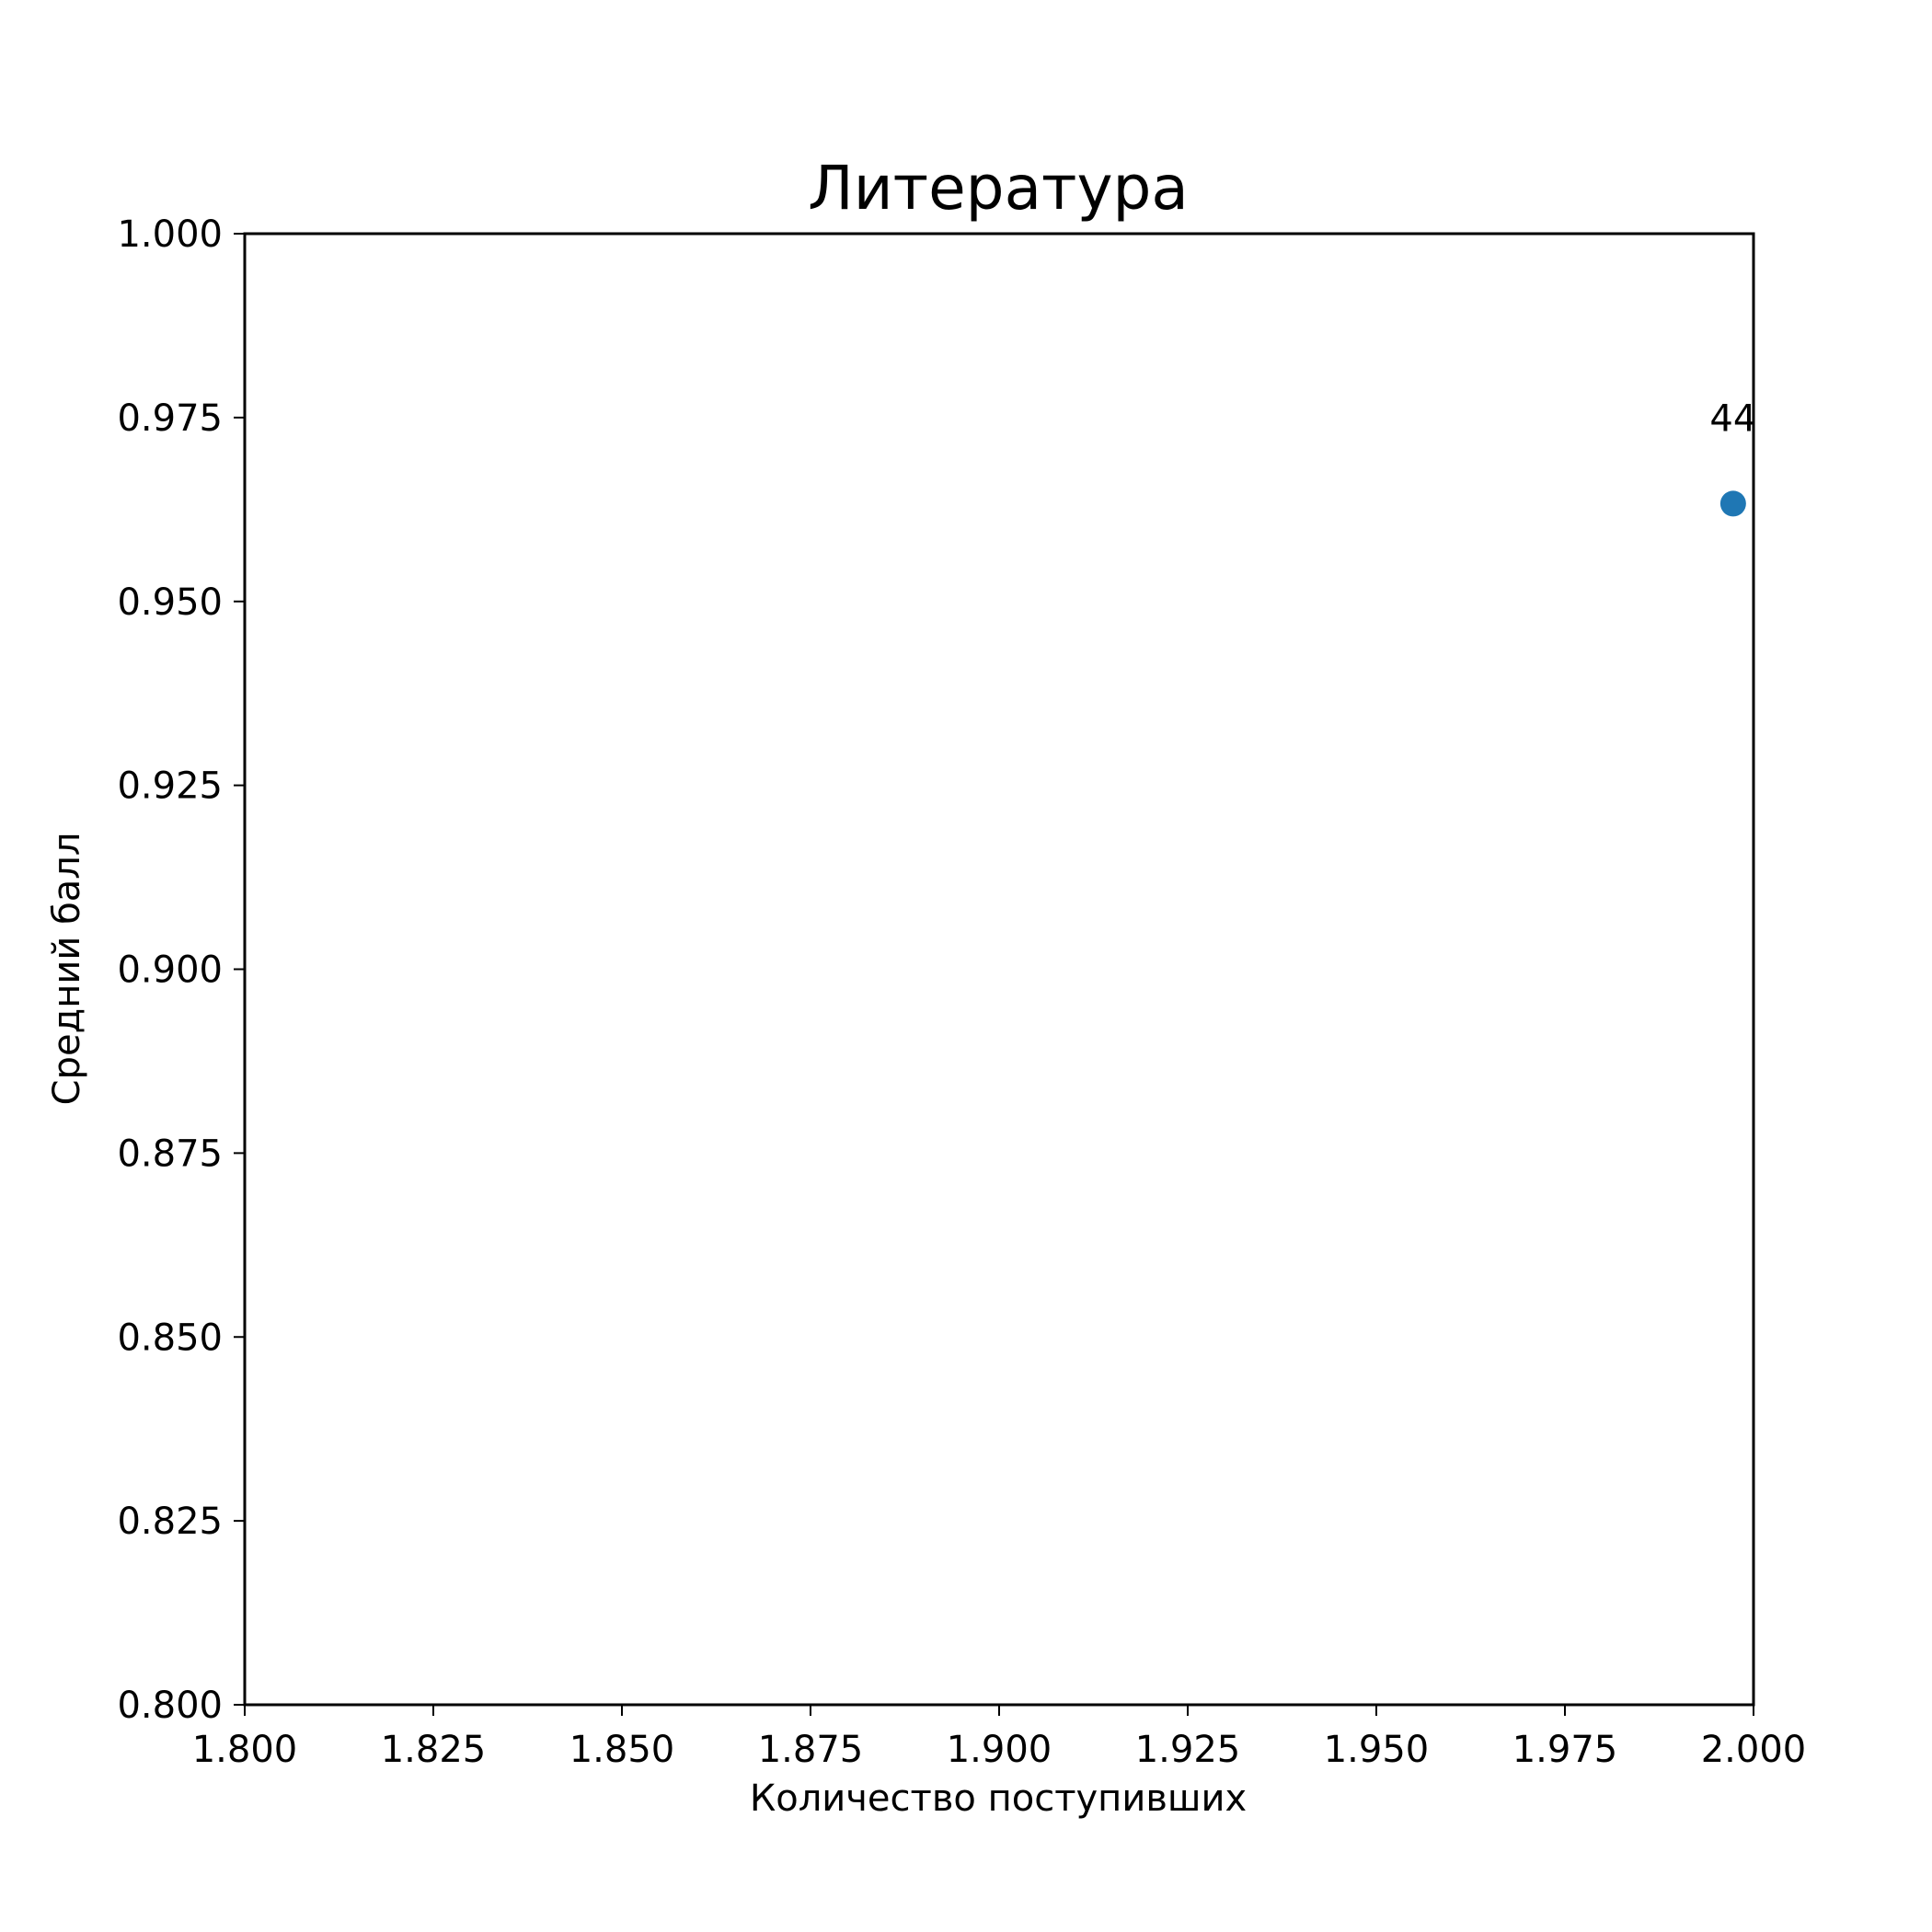 This screenshot has height=1932, width=1932. What do you see at coordinates (1732, 418) in the screenshot?
I see `data-point-label: 44` at bounding box center [1732, 418].